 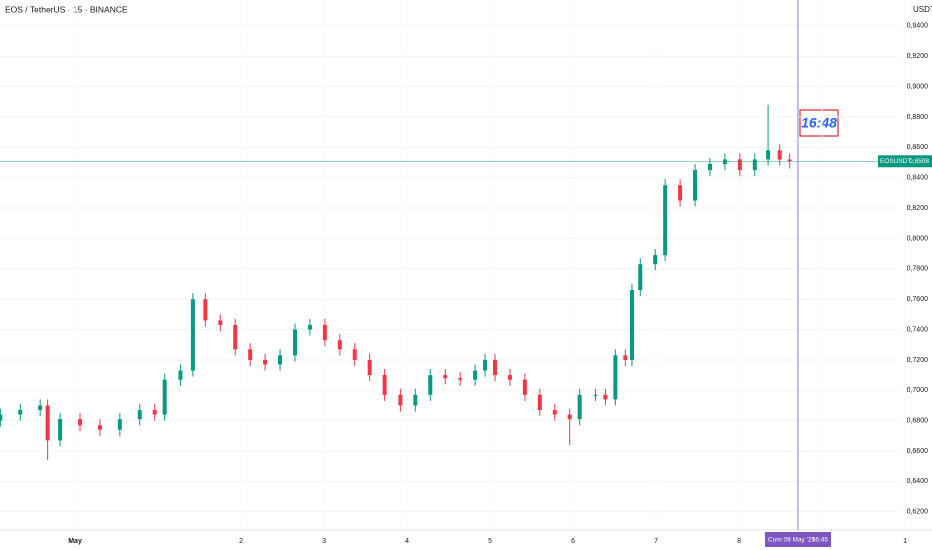 What do you see at coordinates (918, 26) in the screenshot?
I see `y-tick-label: 0,9400` at bounding box center [918, 26].